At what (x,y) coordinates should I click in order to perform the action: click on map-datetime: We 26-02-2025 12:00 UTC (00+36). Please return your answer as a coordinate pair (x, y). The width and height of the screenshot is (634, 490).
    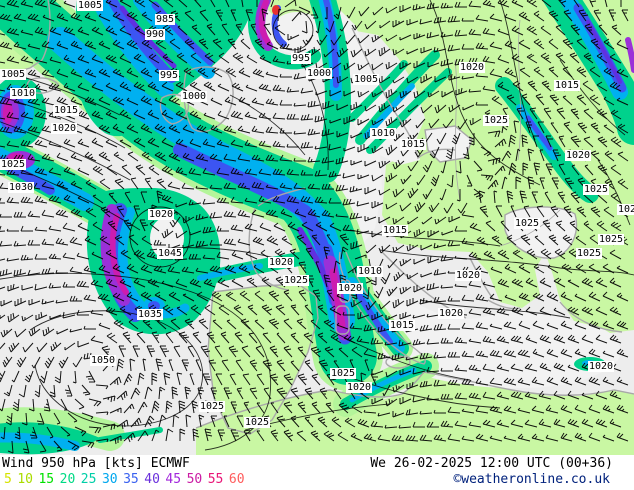
    Looking at the image, I should click on (491, 463).